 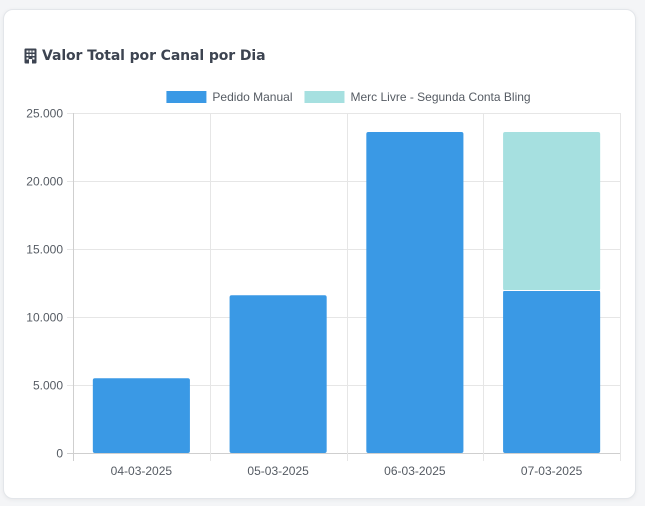 What do you see at coordinates (552, 471) in the screenshot?
I see `x-tick-label: 07-03-2025` at bounding box center [552, 471].